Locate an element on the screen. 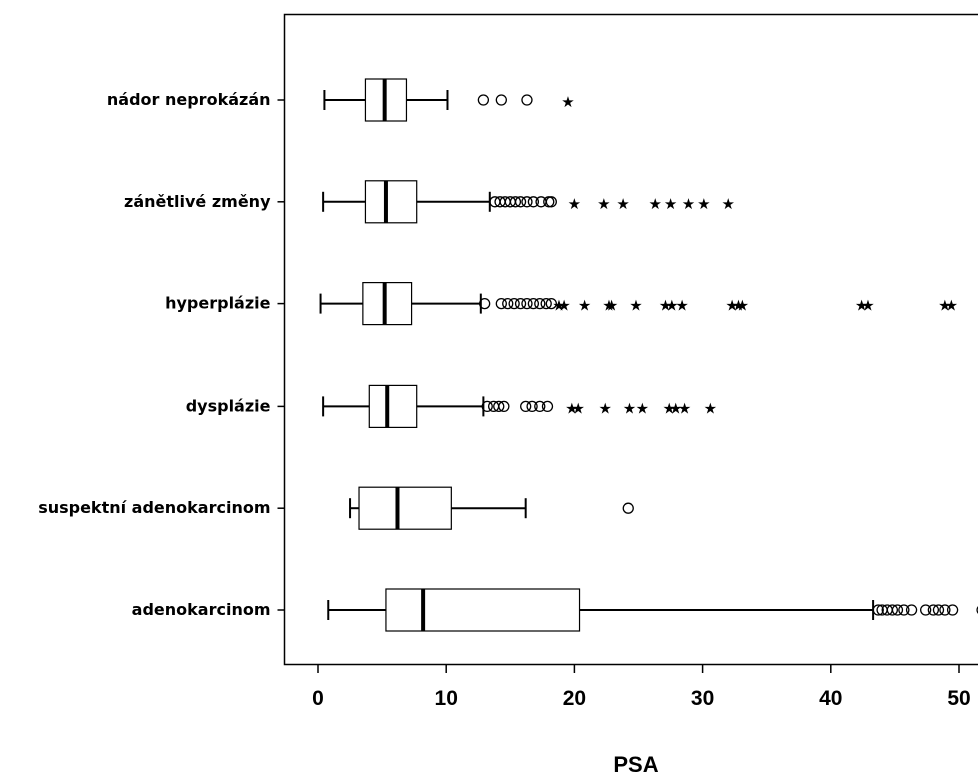 This screenshot has height=781, width=978. category-label: adenokarcinom is located at coordinates (201, 609).